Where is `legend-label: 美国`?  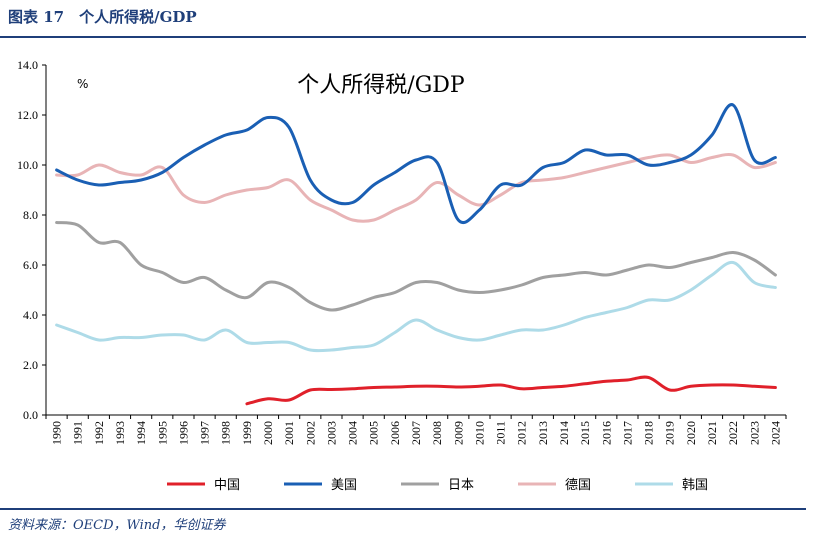
legend-label: 美国 is located at coordinates (344, 485).